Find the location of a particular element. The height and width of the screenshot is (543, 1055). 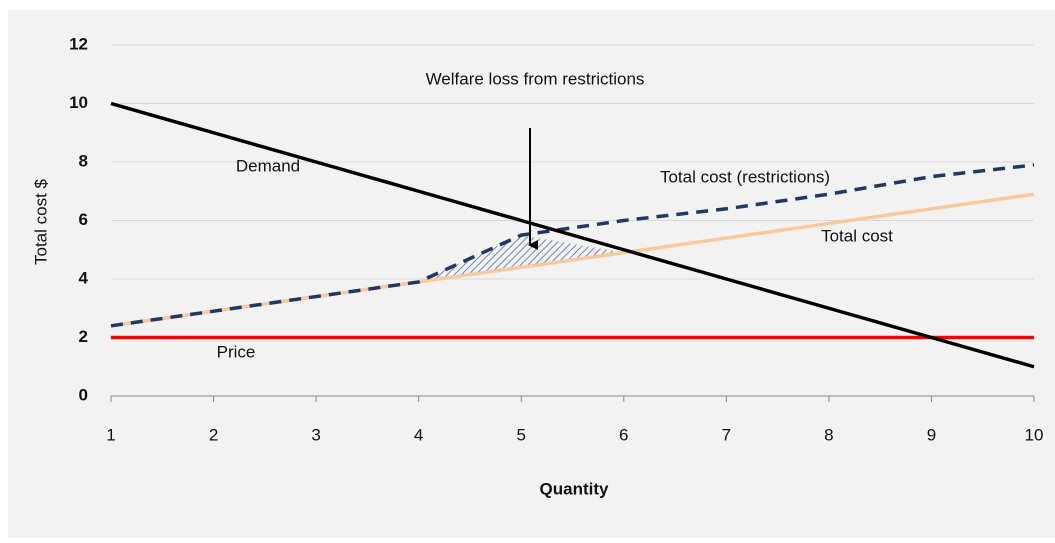

series-label: Demand is located at coordinates (268, 165).